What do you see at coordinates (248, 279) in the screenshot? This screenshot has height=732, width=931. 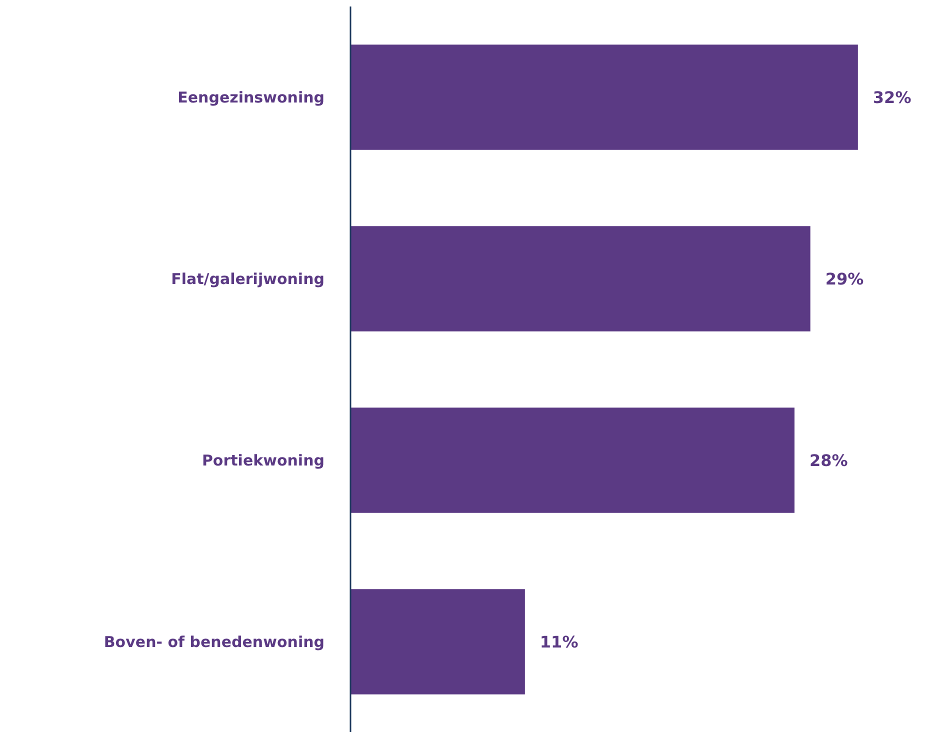 I see `y-tick-label: Flat/galerijwoning` at bounding box center [248, 279].